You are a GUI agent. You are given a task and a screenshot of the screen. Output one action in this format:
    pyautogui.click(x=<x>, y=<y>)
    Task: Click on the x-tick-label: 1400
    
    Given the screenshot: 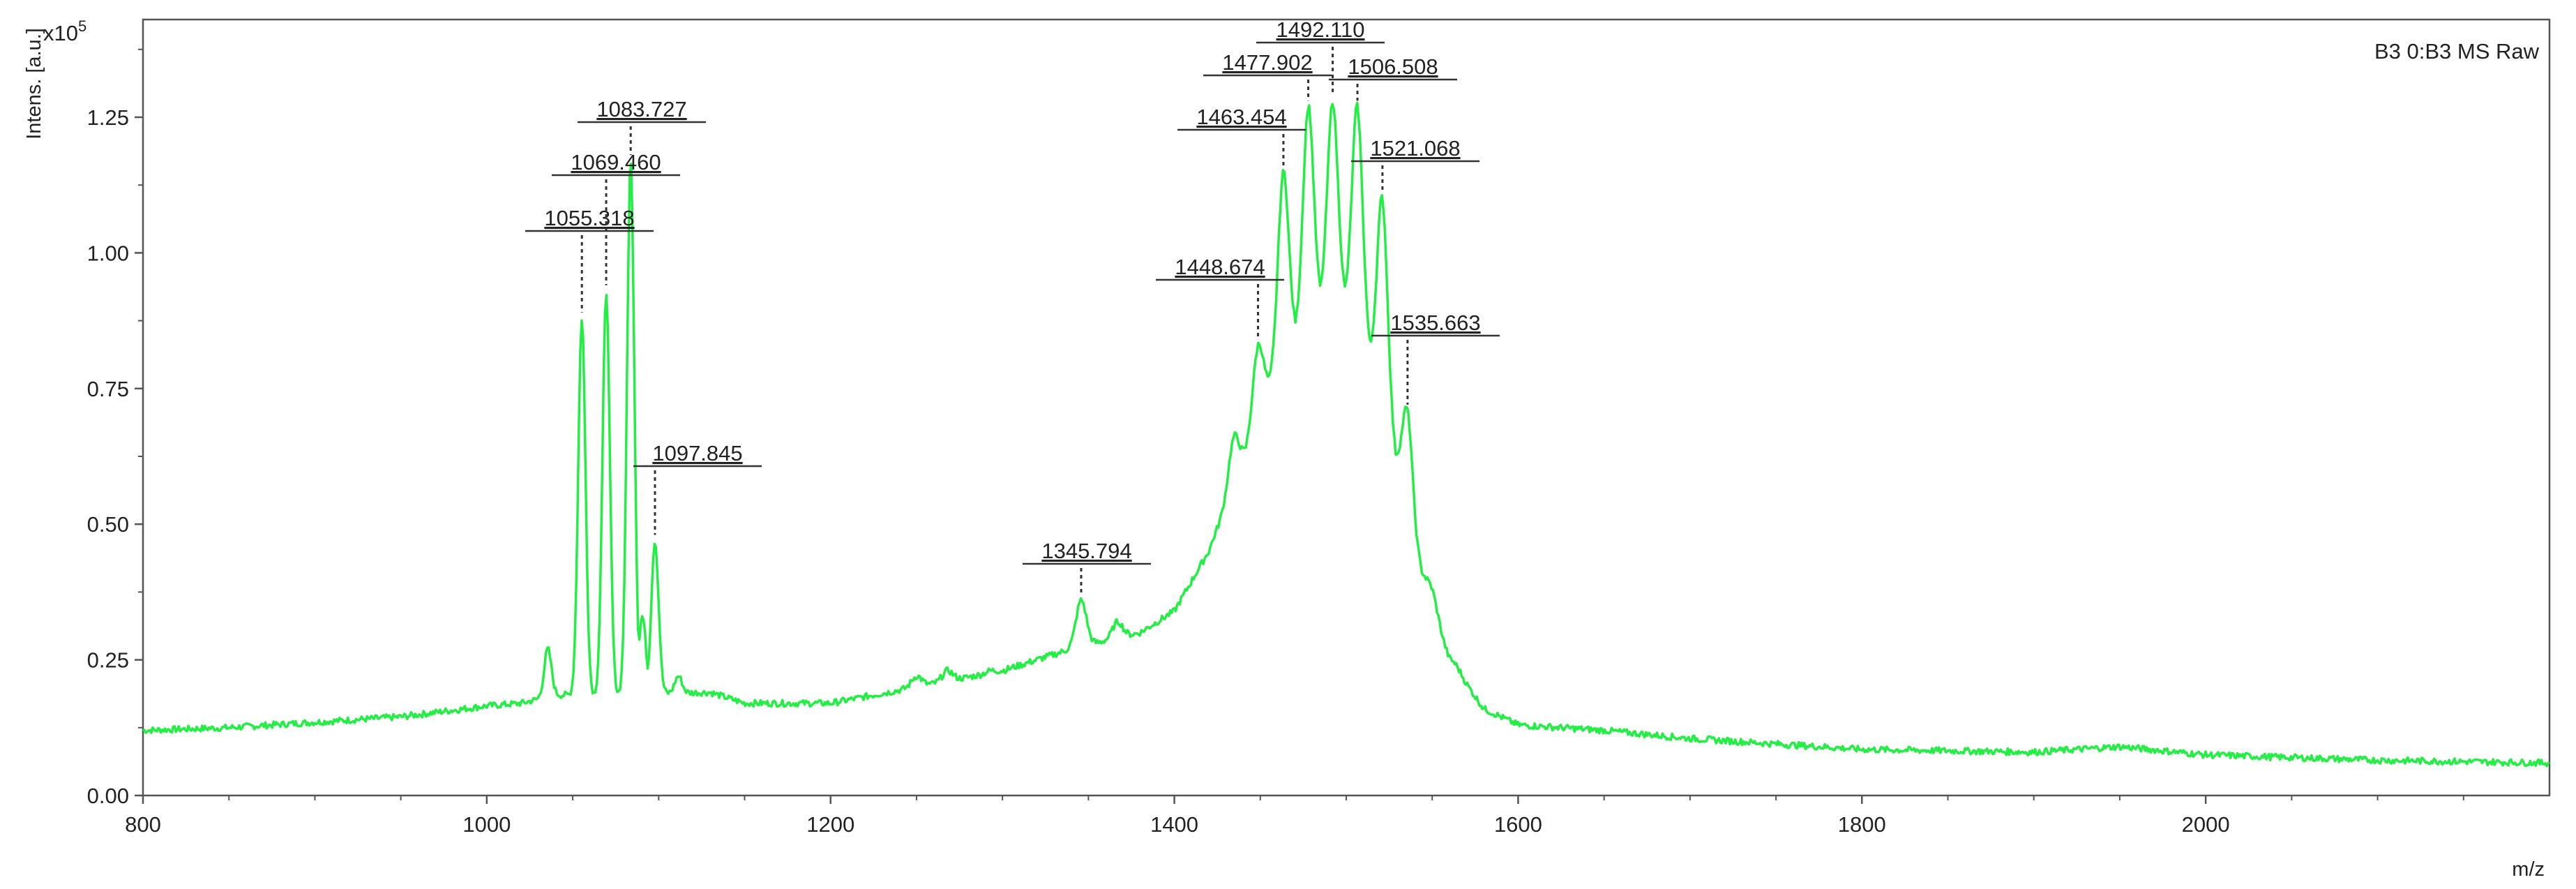 What is the action you would take?
    pyautogui.click(x=1174, y=824)
    